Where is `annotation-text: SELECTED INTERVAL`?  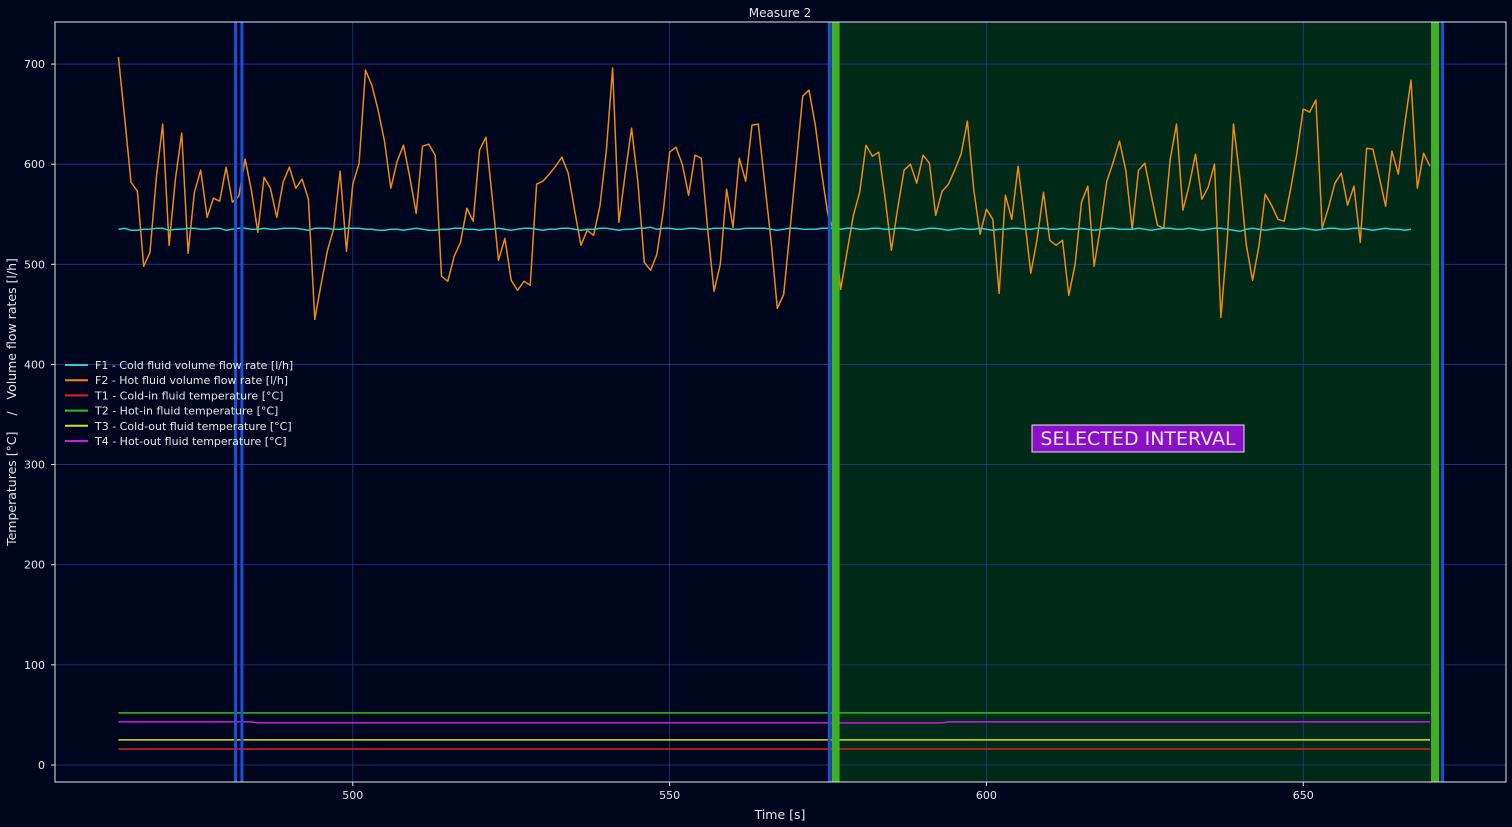
annotation-text: SELECTED INTERVAL is located at coordinates (1138, 439).